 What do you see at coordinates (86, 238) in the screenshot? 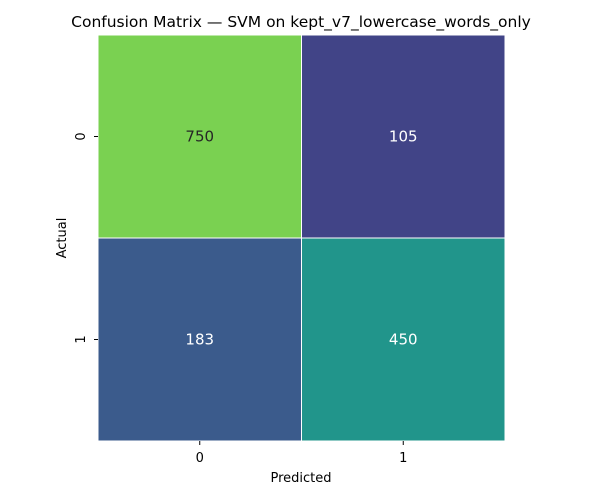
I see `y-axis-ticks: 01` at bounding box center [86, 238].